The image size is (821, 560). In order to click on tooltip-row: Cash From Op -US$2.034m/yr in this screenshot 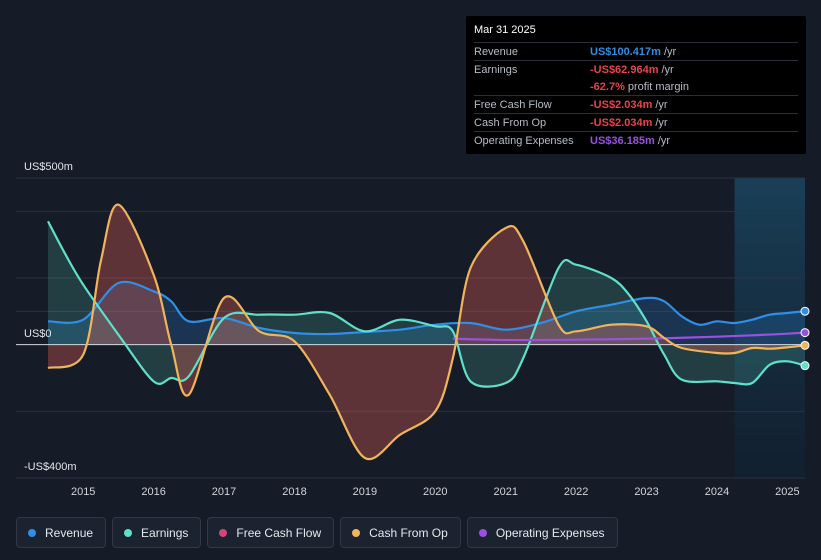, I will do `click(636, 122)`.